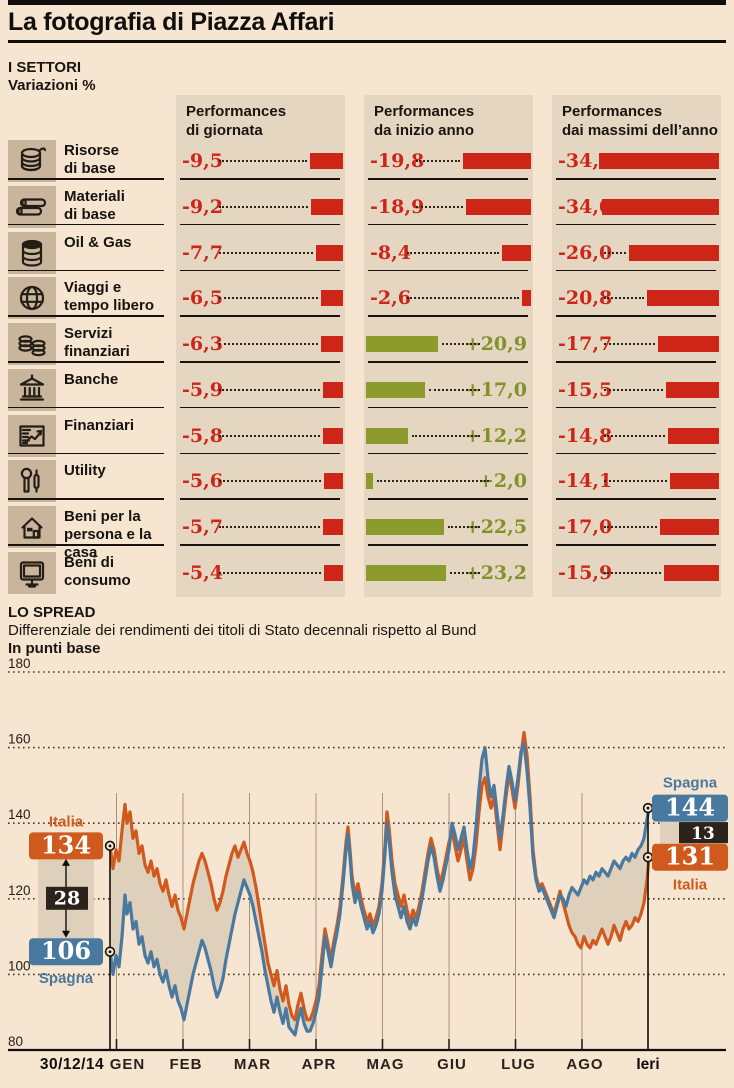 This screenshot has width=734, height=1088. I want to click on start-diff-value: 28, so click(67, 898).